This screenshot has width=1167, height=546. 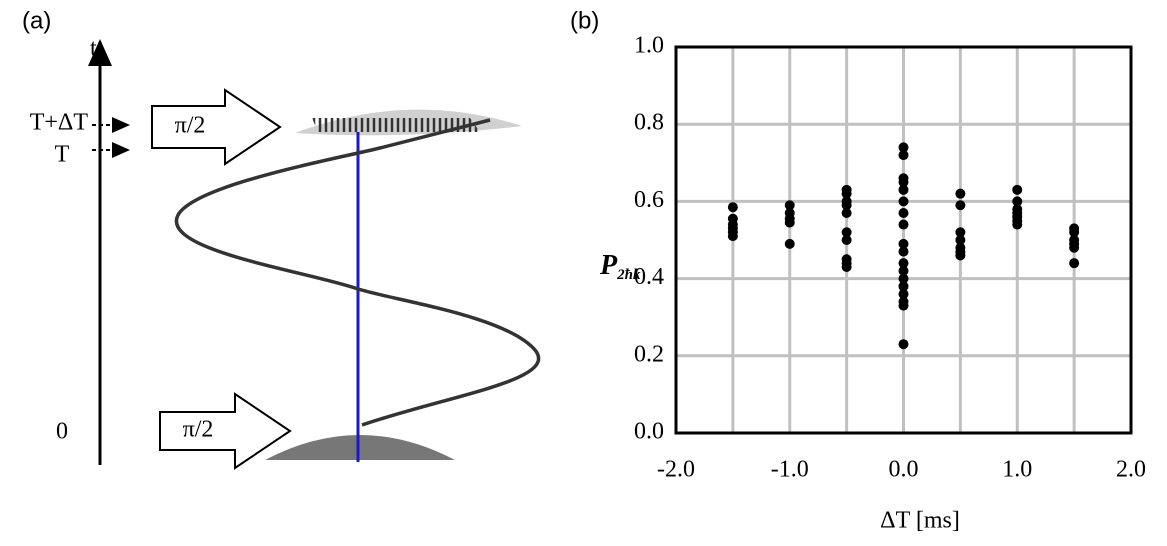 I want to click on x-tick-label: 0.0, so click(x=904, y=470).